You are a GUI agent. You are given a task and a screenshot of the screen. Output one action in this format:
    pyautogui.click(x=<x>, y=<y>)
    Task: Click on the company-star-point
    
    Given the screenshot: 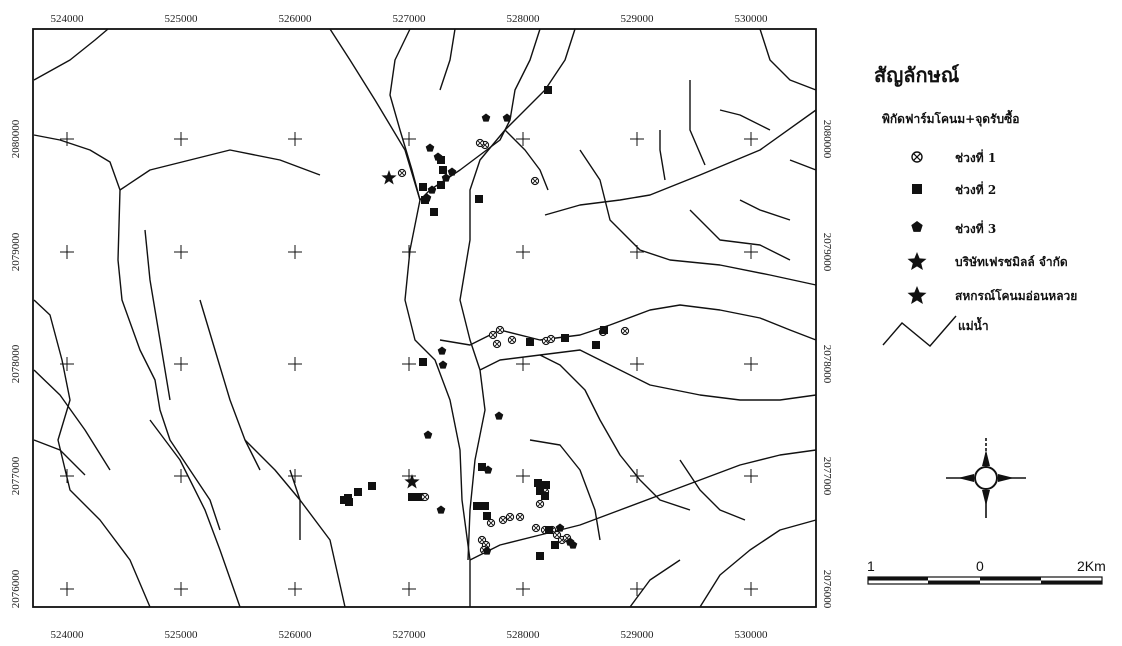 What is the action you would take?
    pyautogui.click(x=389, y=177)
    